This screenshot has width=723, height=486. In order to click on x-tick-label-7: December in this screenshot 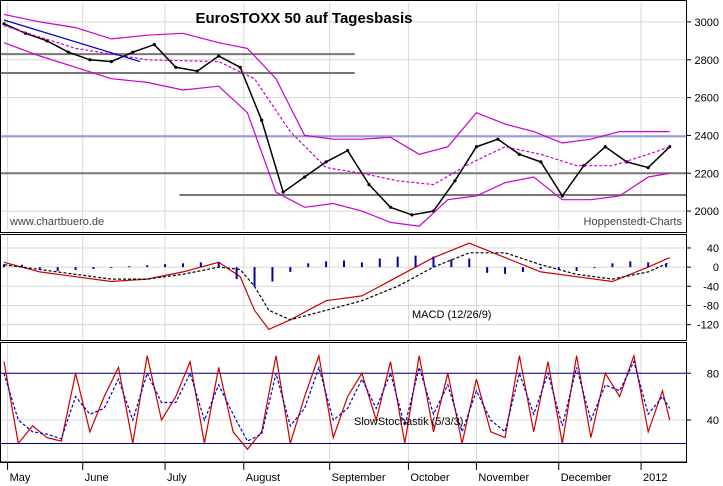, I will do `click(586, 478)`.